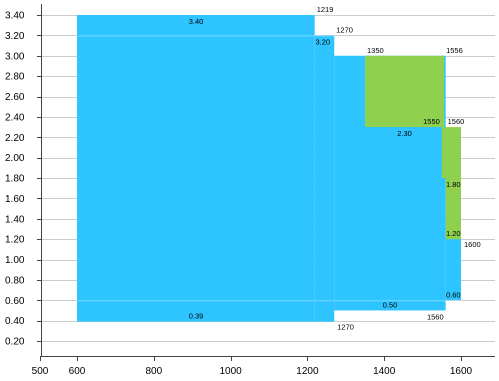 The width and height of the screenshot is (499, 381). Describe the element at coordinates (196, 21) in the screenshot. I see `annotation-label: 3.40` at that location.